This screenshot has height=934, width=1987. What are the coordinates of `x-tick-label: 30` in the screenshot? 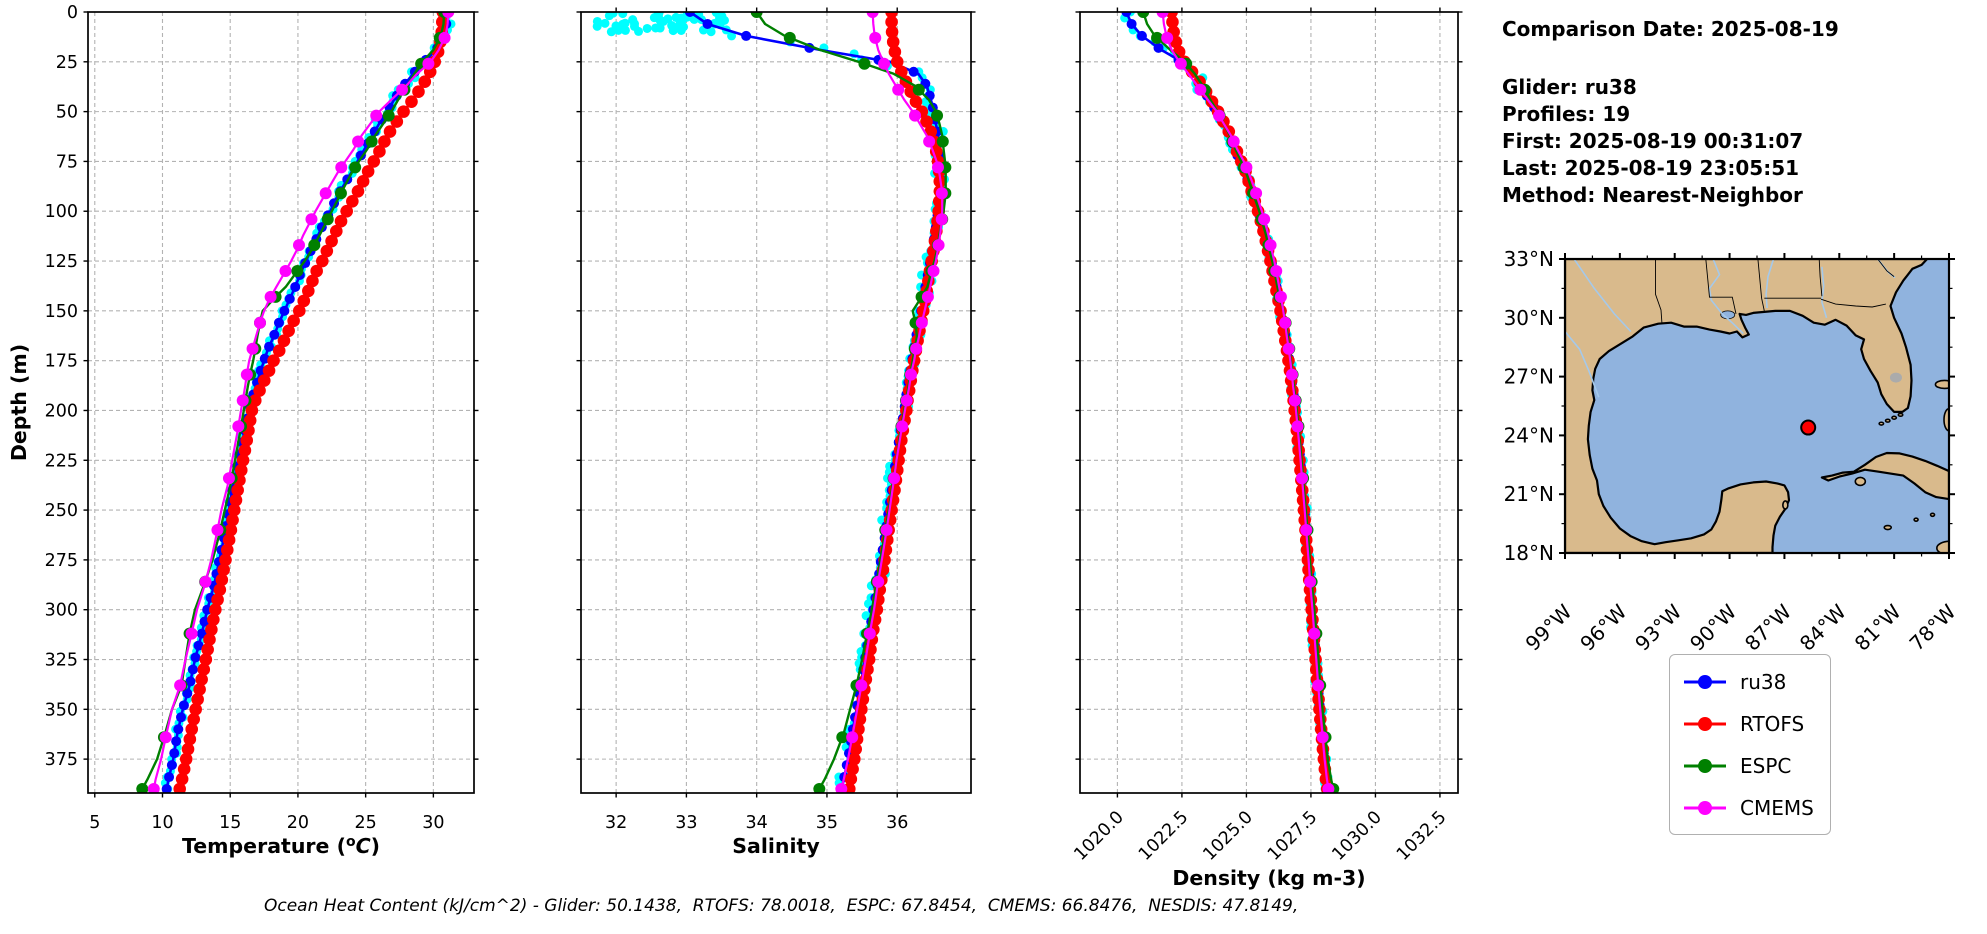 It's located at (433, 823).